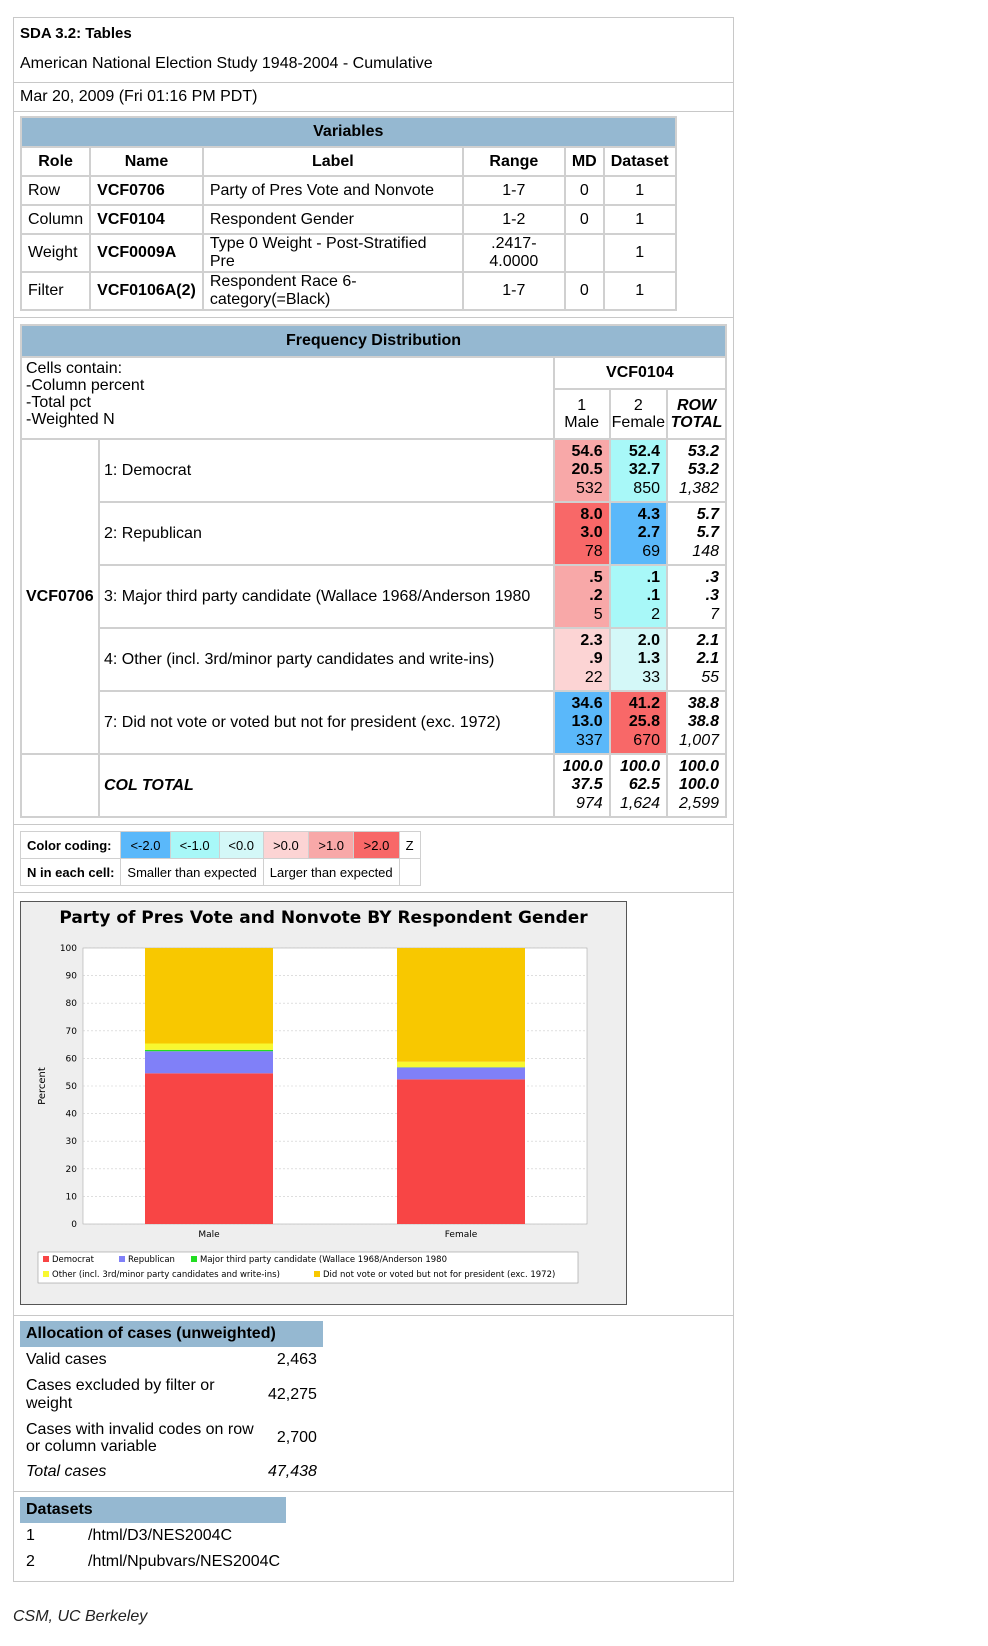  What do you see at coordinates (703, 451) in the screenshot?
I see `column-percent: 53.2` at bounding box center [703, 451].